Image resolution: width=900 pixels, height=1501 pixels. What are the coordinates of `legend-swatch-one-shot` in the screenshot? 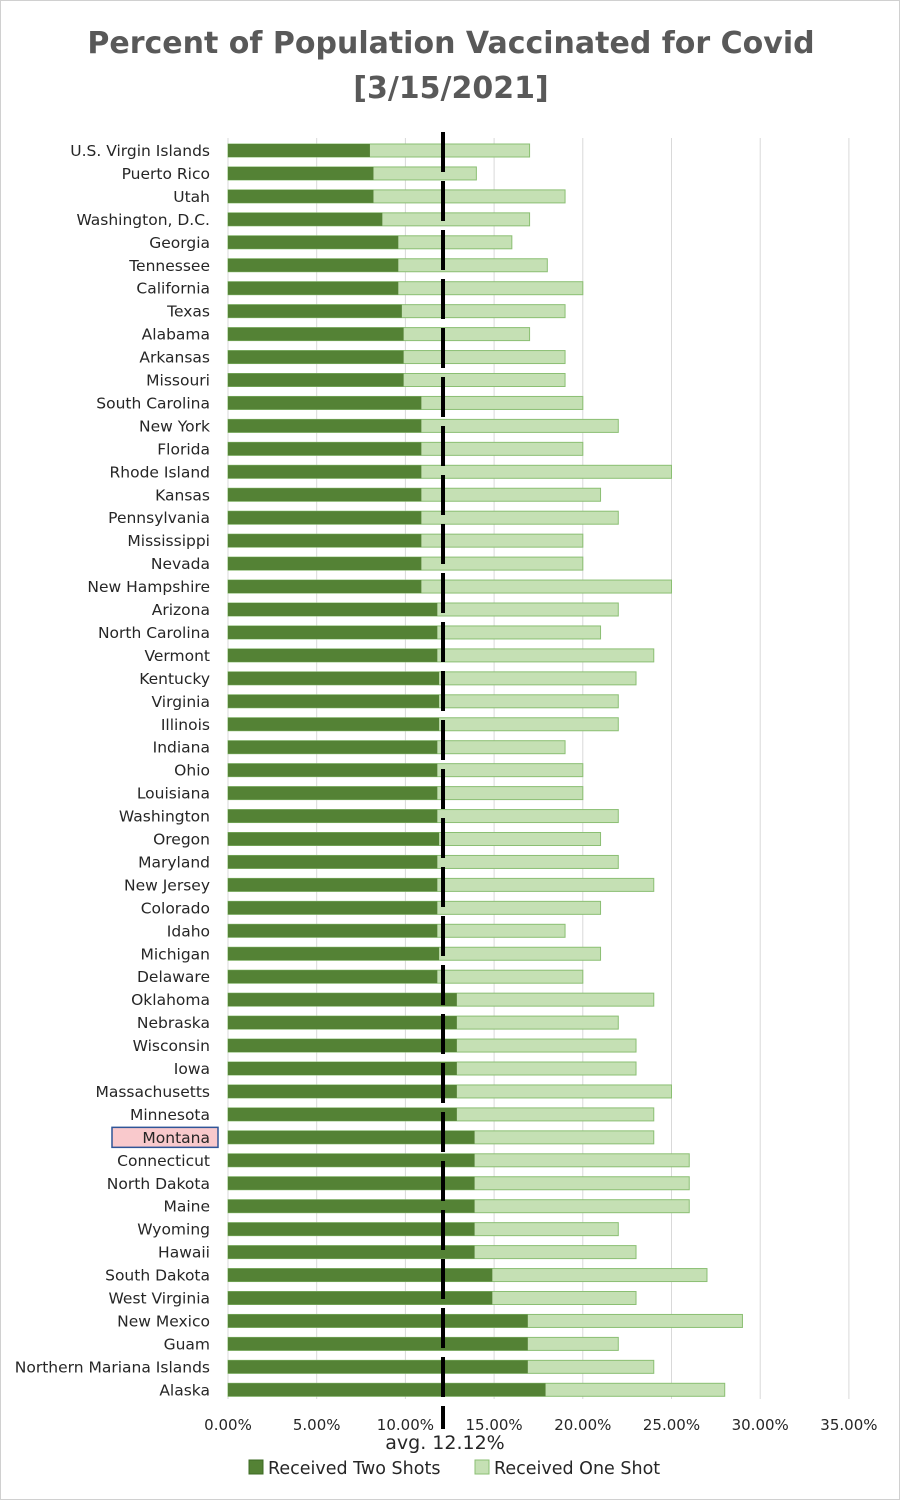 It's located at (482, 1467).